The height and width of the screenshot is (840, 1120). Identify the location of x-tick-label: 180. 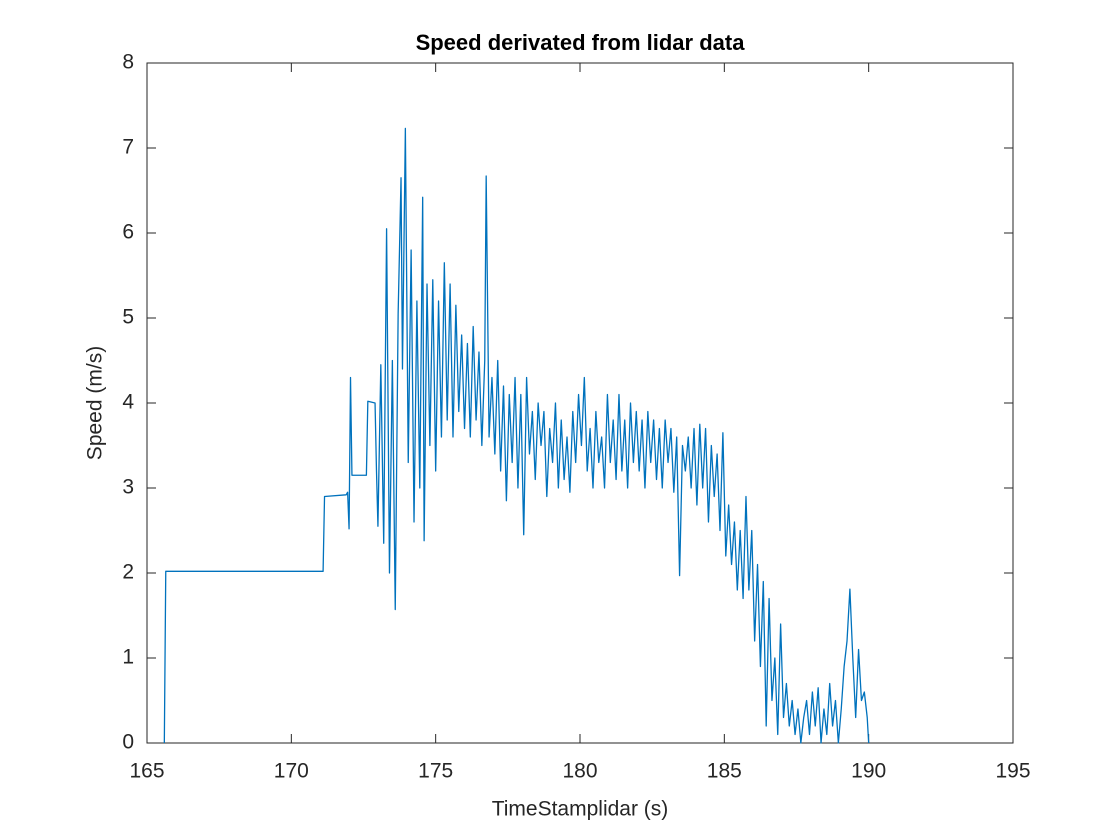
(579, 771).